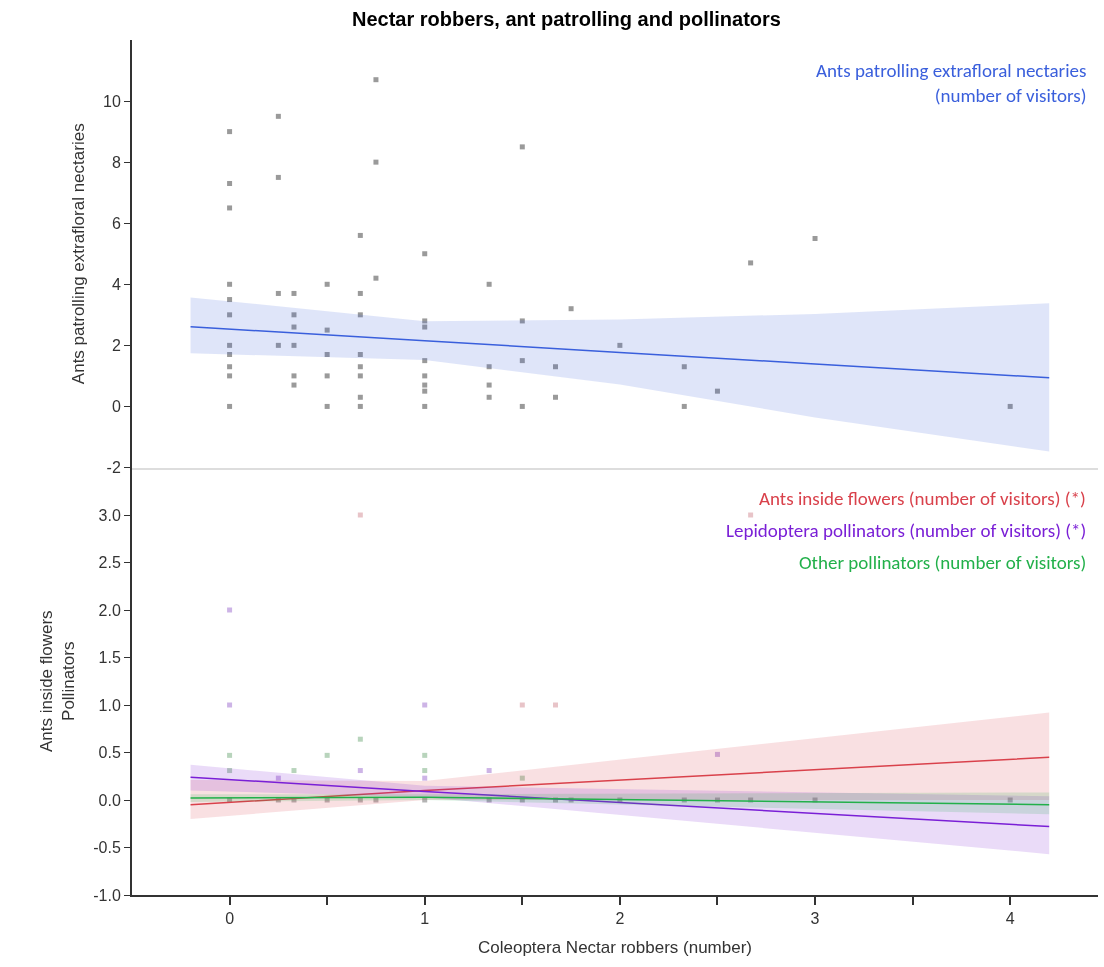 This screenshot has width=1104, height=967. Describe the element at coordinates (1010, 919) in the screenshot. I see `x-tick-label: 4` at that location.